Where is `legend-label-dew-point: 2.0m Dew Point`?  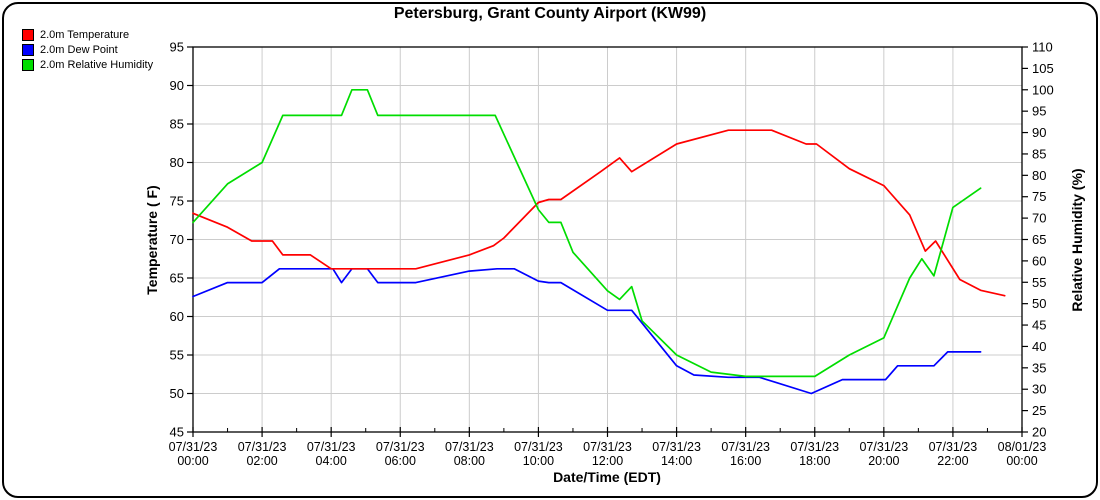
legend-label-dew-point: 2.0m Dew Point is located at coordinates (79, 49).